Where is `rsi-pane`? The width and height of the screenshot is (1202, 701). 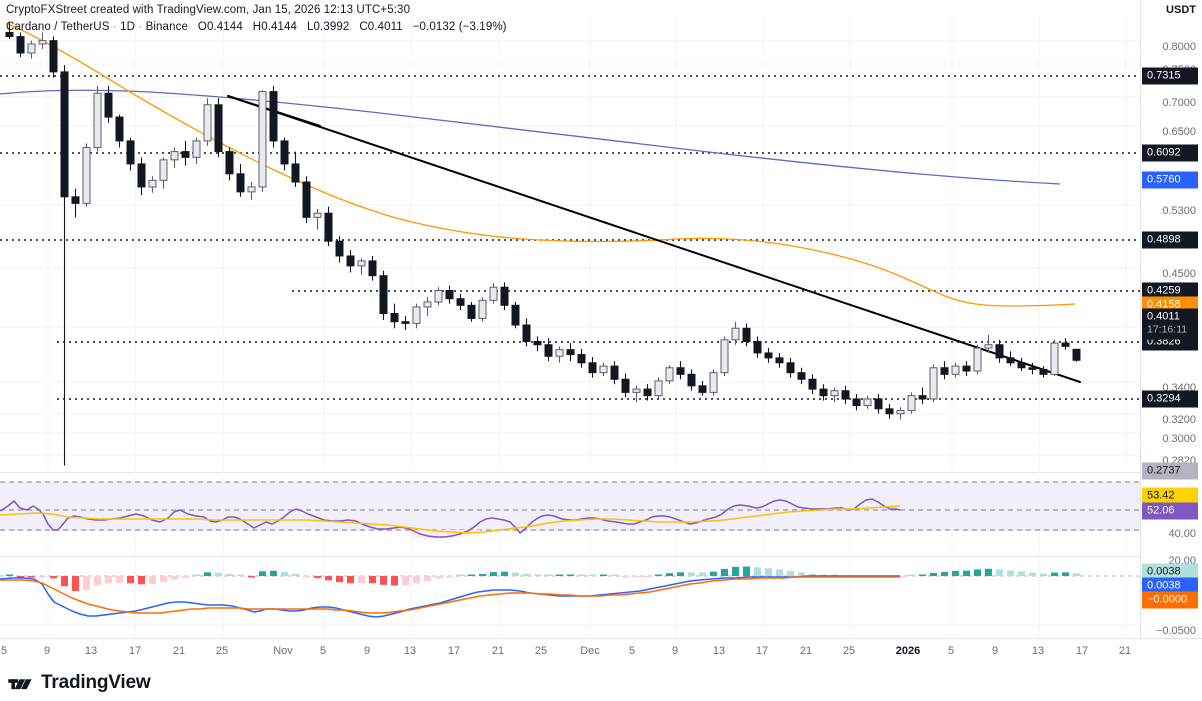 rsi-pane is located at coordinates (570, 516).